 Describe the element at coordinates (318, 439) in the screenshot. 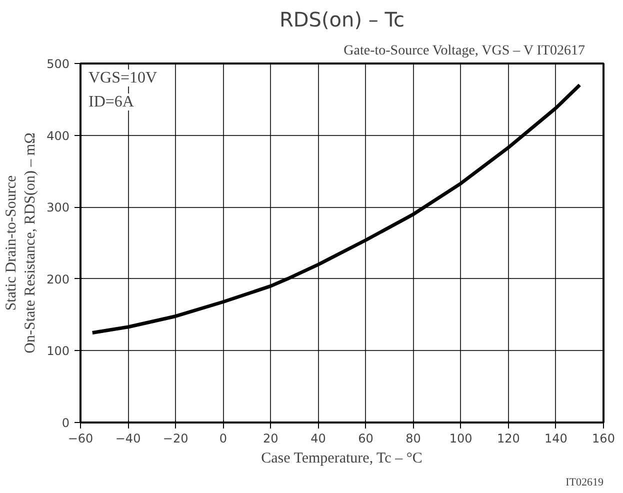

I see `x-tick-label: 40` at that location.